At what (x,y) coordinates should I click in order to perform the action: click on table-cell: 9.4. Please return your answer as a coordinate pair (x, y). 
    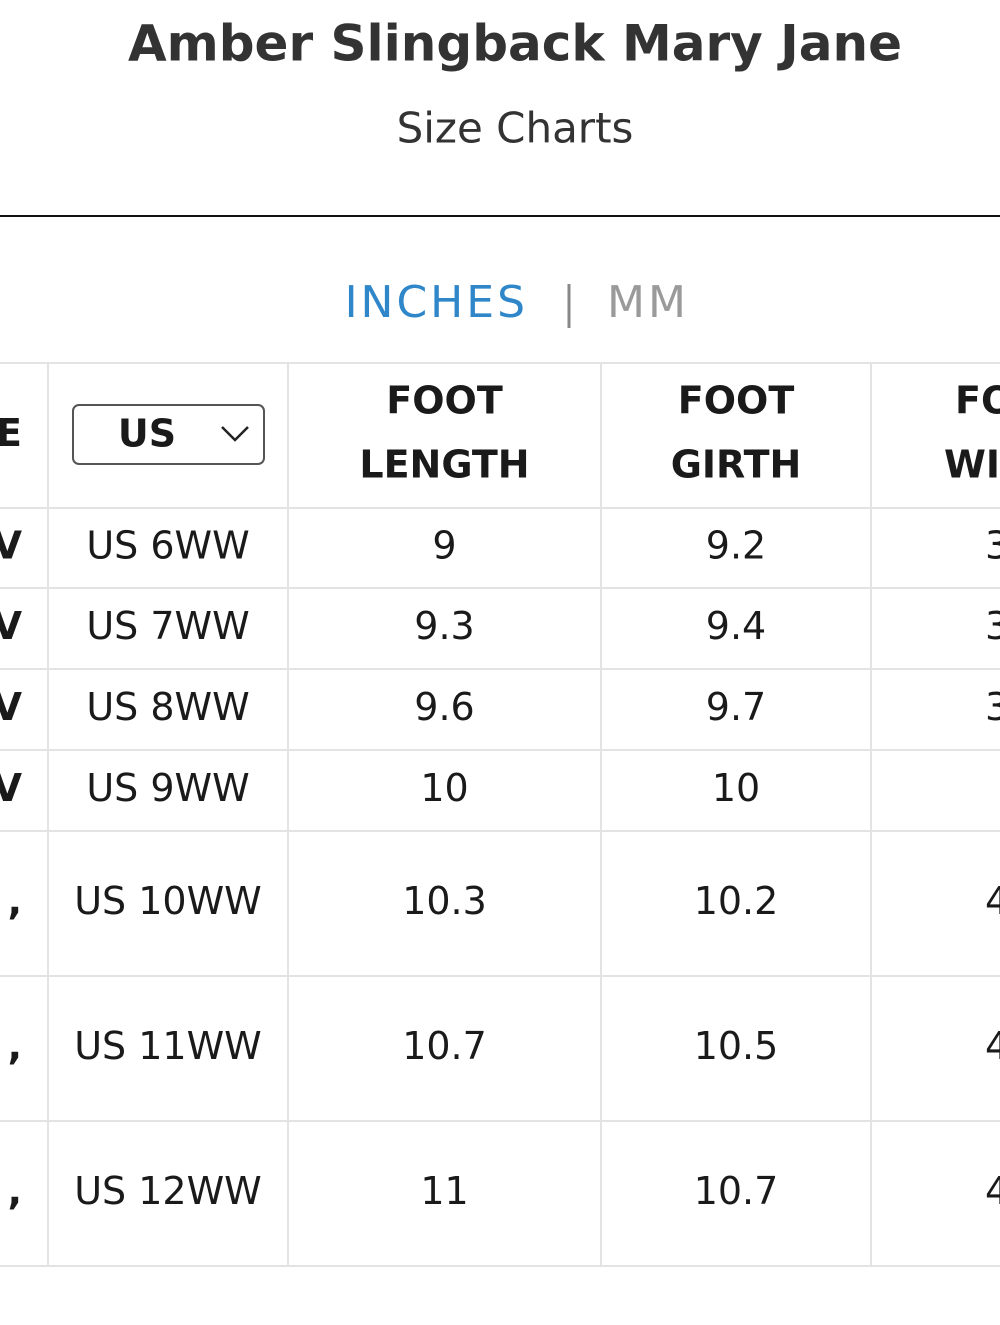
    Looking at the image, I should click on (736, 626).